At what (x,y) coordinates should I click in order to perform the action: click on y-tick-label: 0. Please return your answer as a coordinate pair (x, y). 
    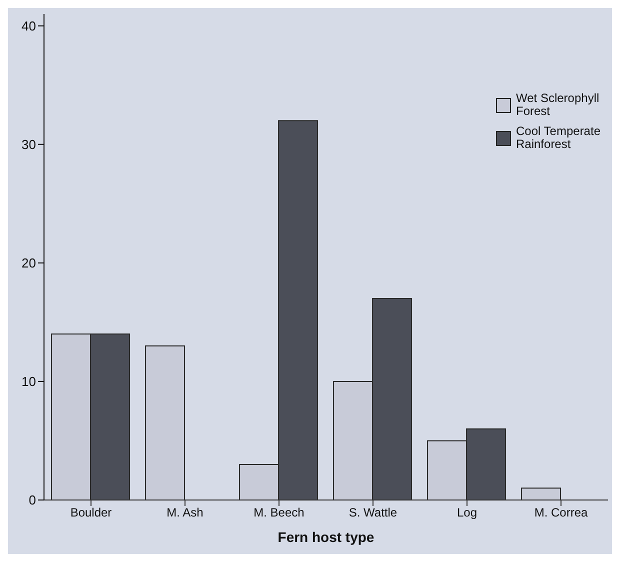
    Looking at the image, I should click on (32, 500).